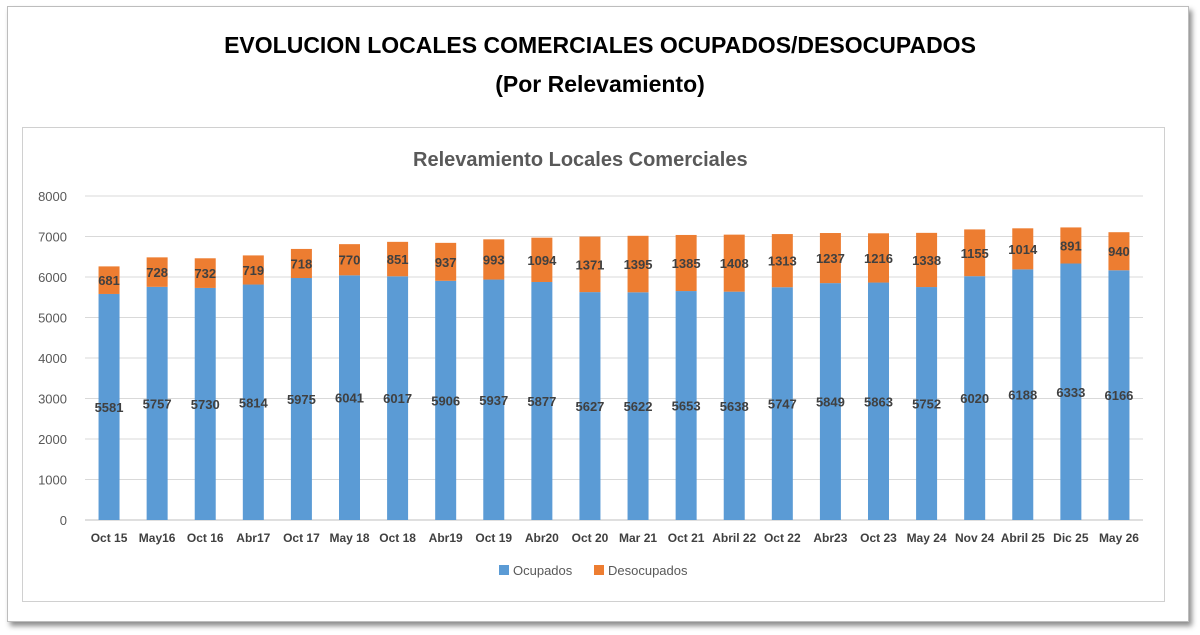  I want to click on data-label-ocupados: 5730, so click(205, 404).